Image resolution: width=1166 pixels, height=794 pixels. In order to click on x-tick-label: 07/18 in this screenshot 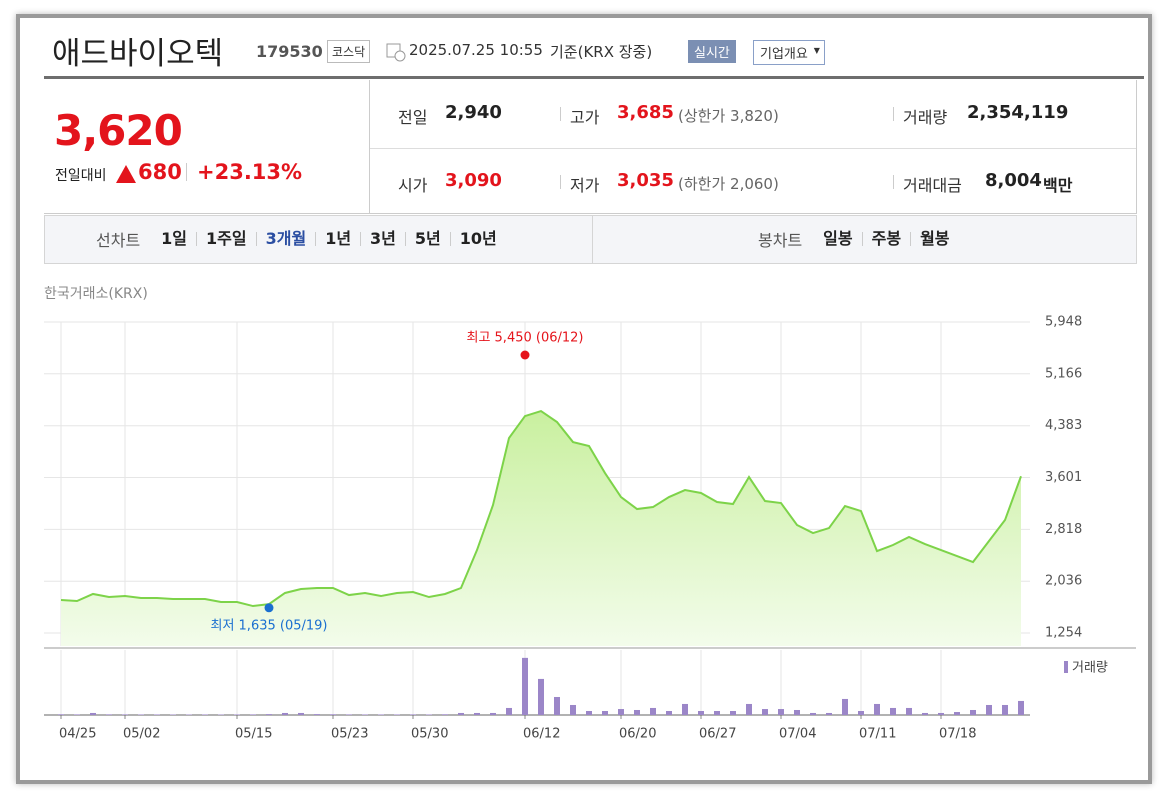, I will do `click(957, 734)`.